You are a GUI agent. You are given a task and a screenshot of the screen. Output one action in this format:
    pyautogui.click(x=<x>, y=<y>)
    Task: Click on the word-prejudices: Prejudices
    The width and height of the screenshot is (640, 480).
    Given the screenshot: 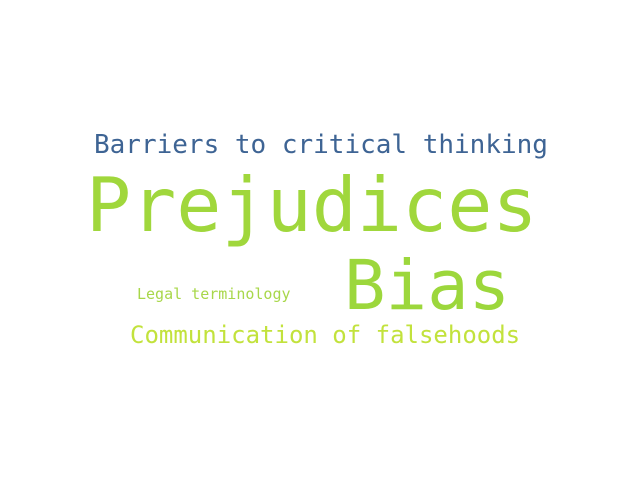 What is the action you would take?
    pyautogui.click(x=312, y=205)
    